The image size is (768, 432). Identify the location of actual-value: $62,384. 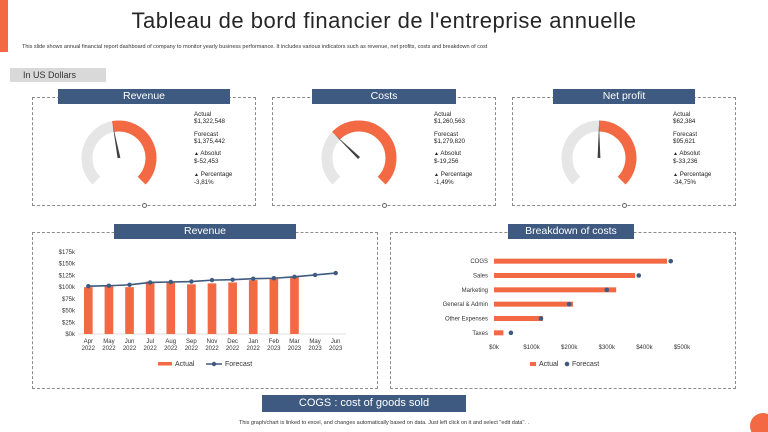
(684, 122).